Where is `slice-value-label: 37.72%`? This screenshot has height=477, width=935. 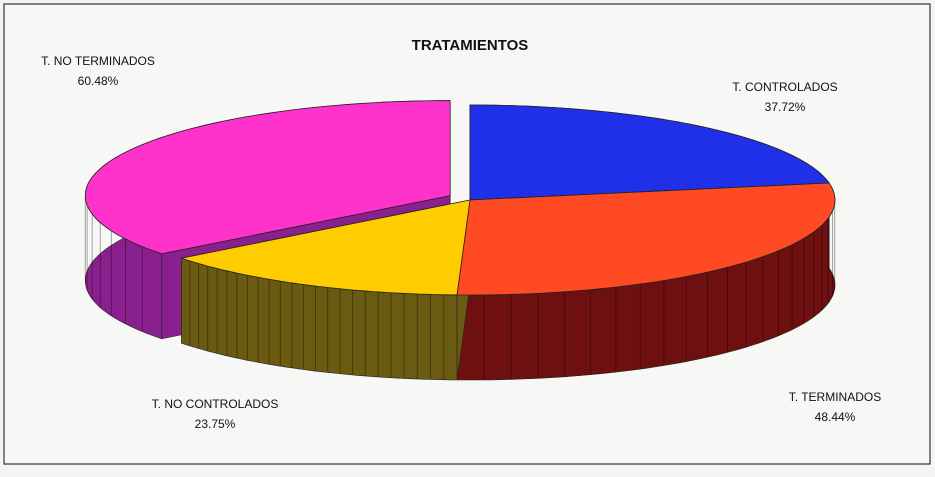
slice-value-label: 37.72% is located at coordinates (785, 107).